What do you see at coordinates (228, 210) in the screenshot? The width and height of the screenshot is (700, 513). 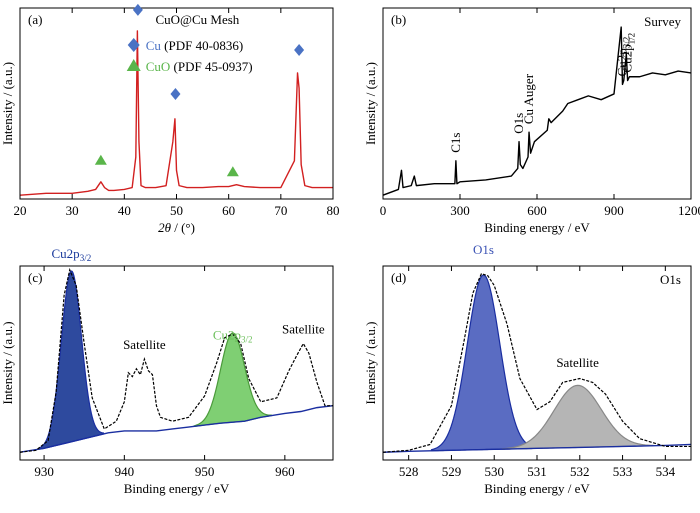 I see `x-tick-label: 60` at bounding box center [228, 210].